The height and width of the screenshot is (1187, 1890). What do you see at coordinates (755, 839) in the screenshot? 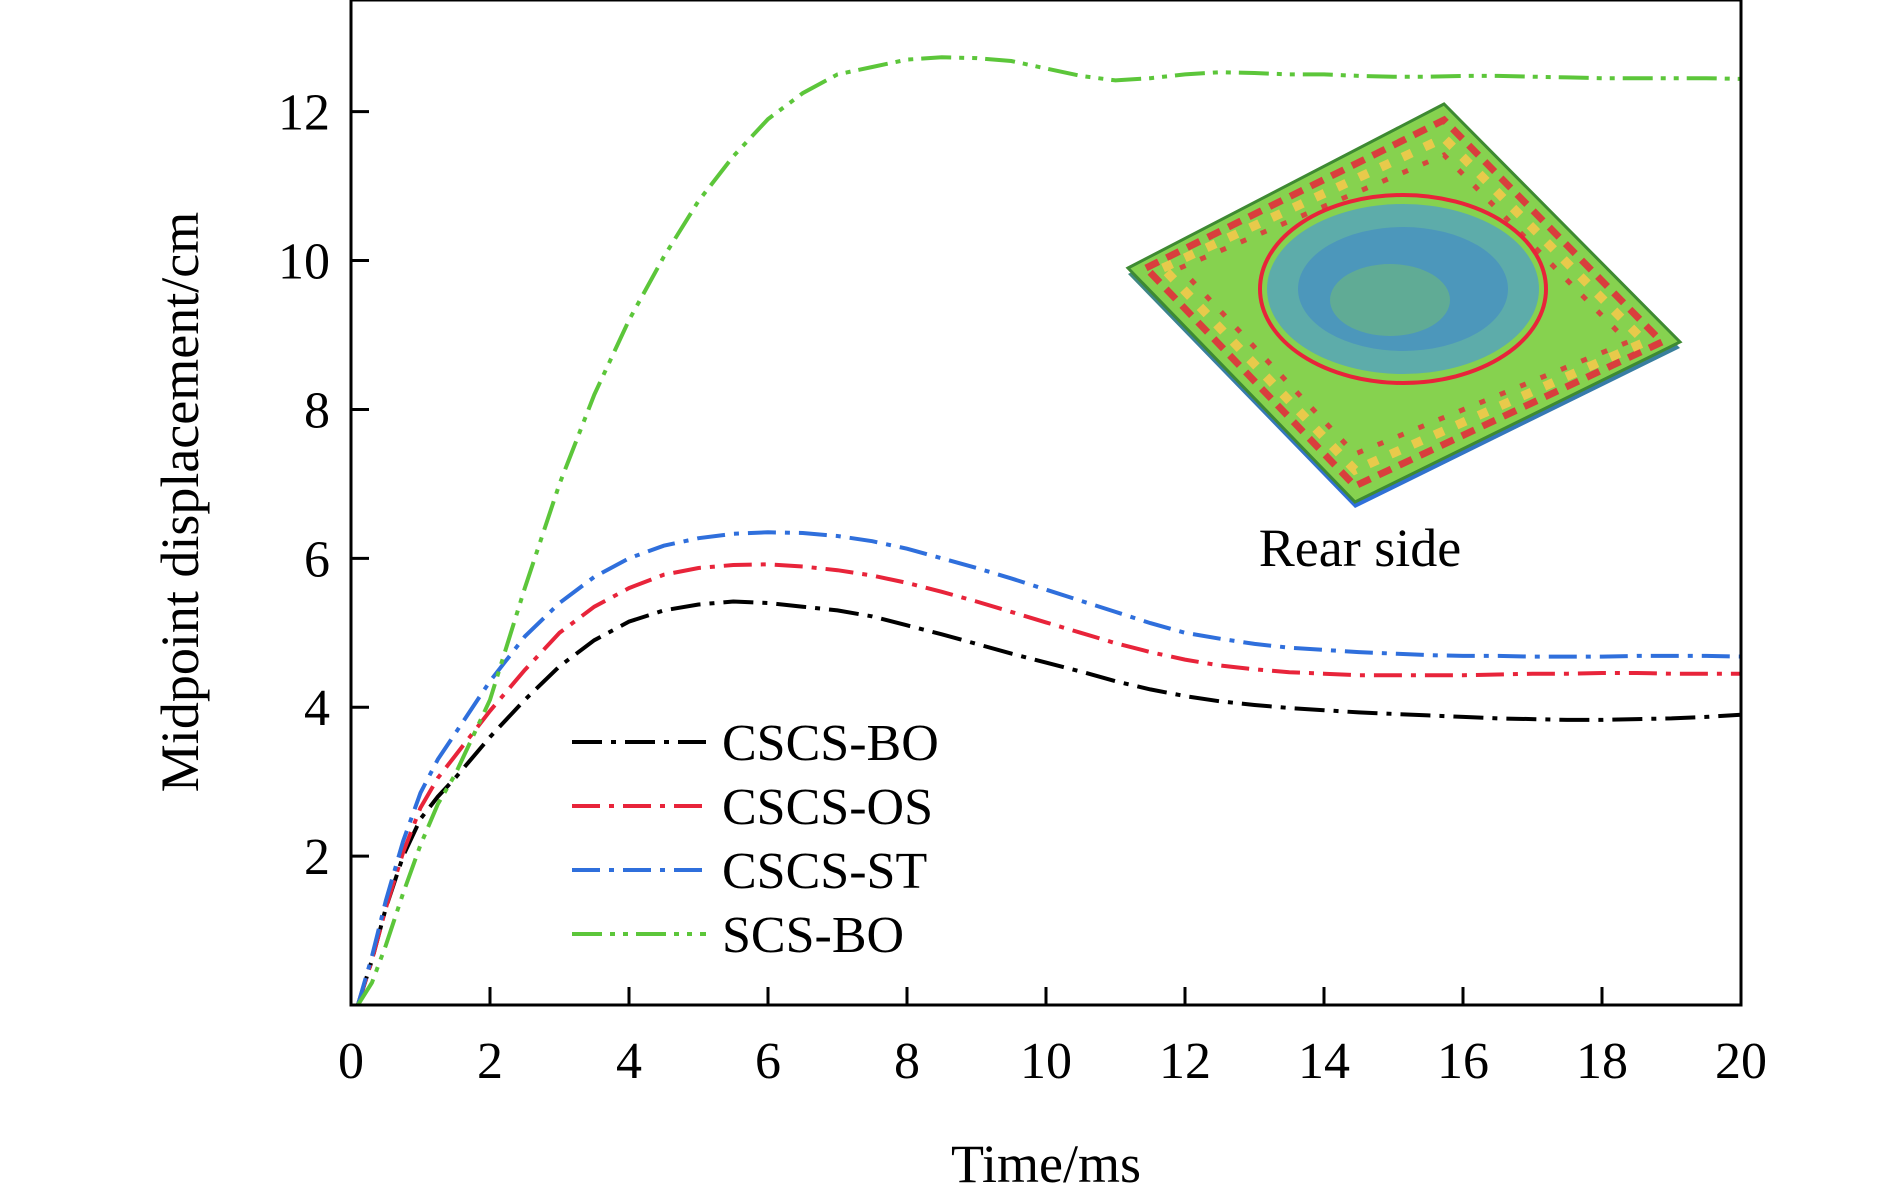
I see `legend: CSCS-BO CSCS-OS CSCS-ST SCS-BO` at bounding box center [755, 839].